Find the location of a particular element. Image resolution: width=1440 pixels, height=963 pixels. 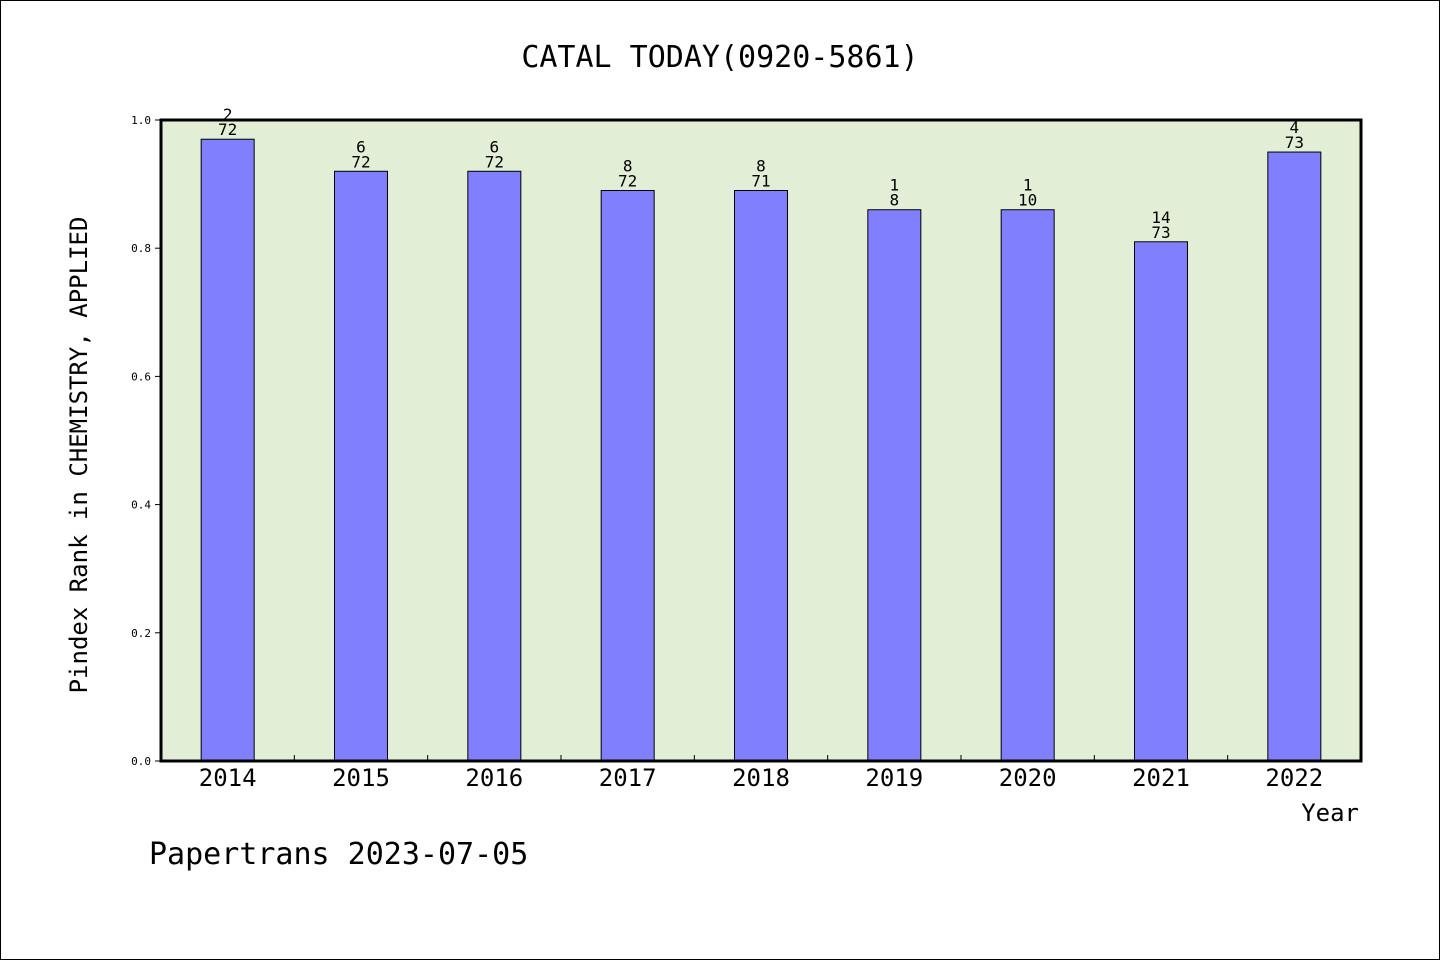

x-tick-label-2022: 2022 is located at coordinates (1294, 778).